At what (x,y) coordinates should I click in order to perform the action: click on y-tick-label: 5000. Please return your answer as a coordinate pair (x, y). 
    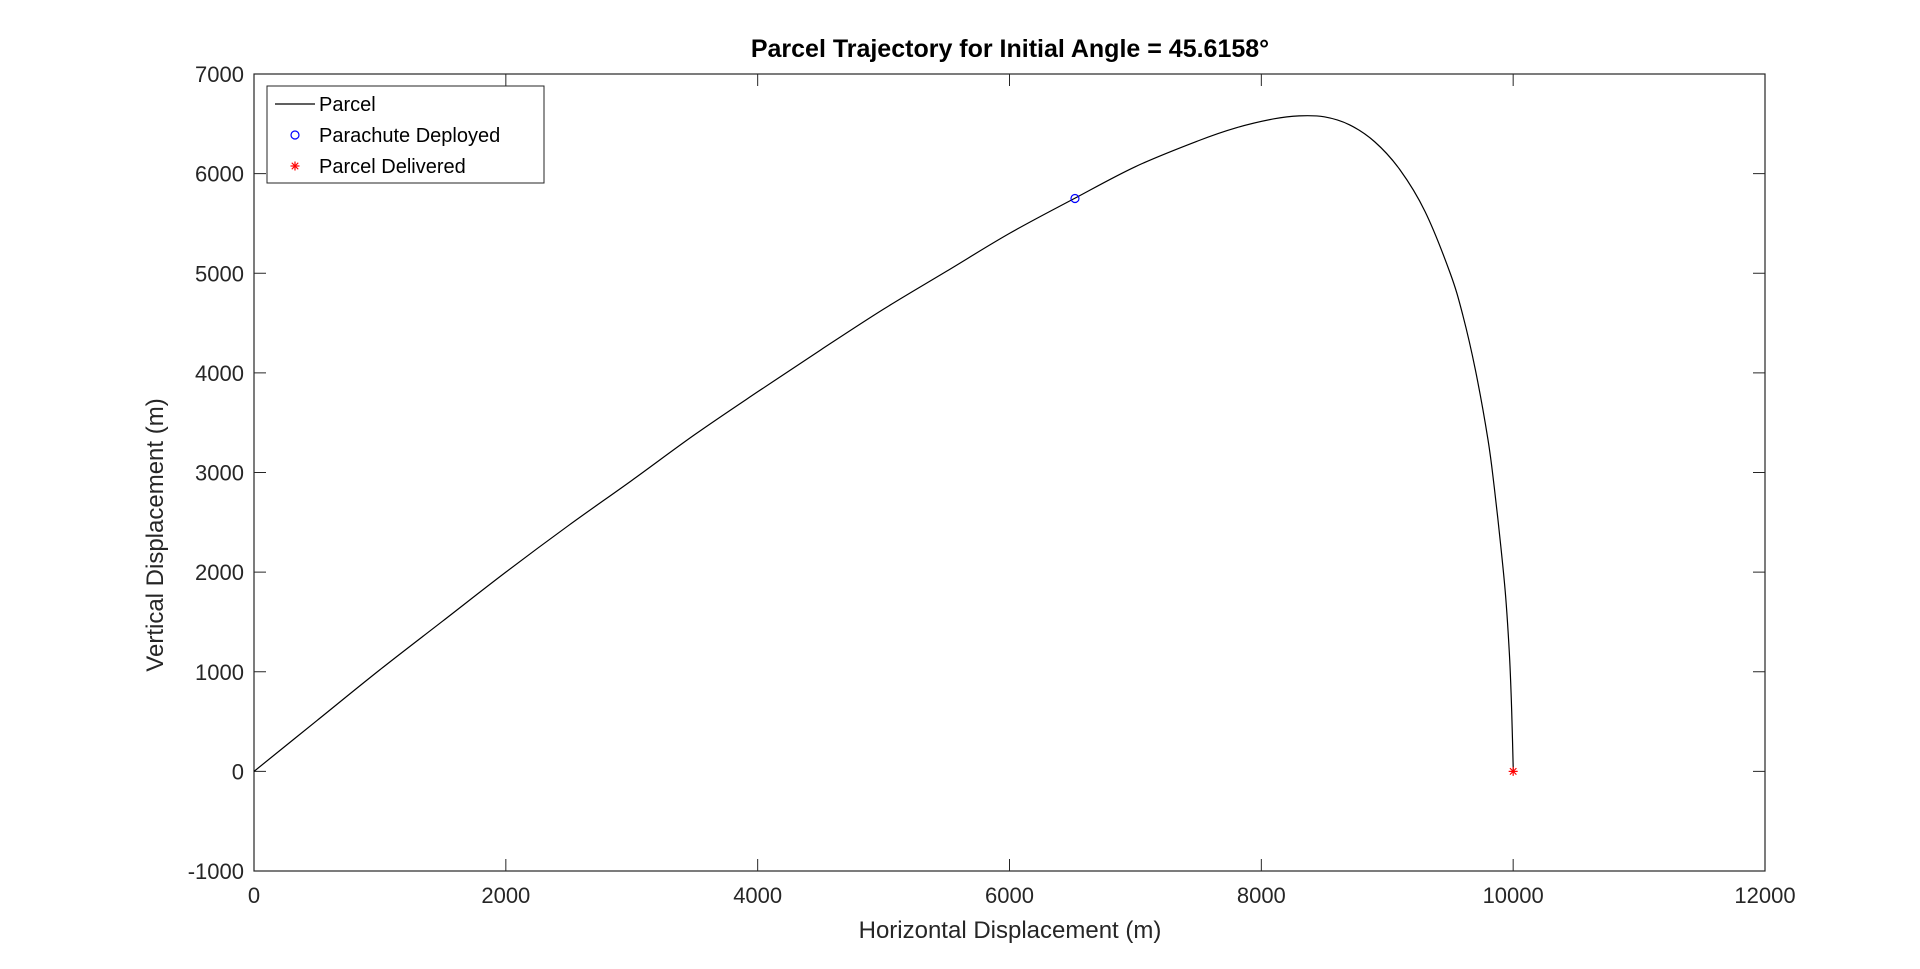
    Looking at the image, I should click on (219, 273).